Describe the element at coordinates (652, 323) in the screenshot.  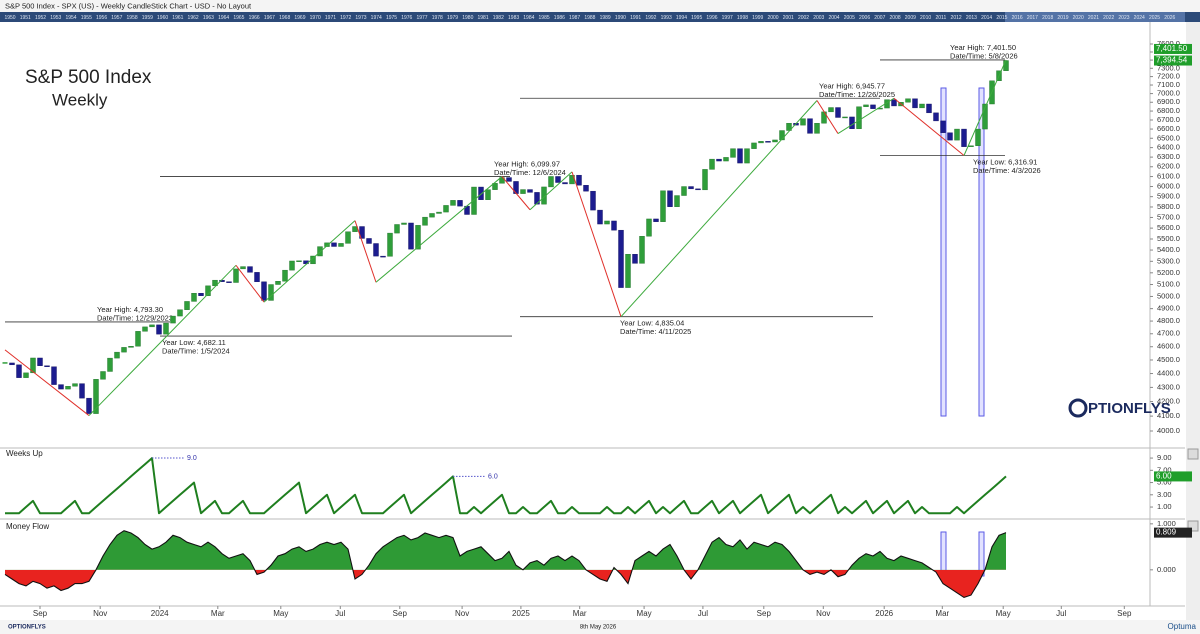
I see `annotation-label: Year Low: 4,835.04` at that location.